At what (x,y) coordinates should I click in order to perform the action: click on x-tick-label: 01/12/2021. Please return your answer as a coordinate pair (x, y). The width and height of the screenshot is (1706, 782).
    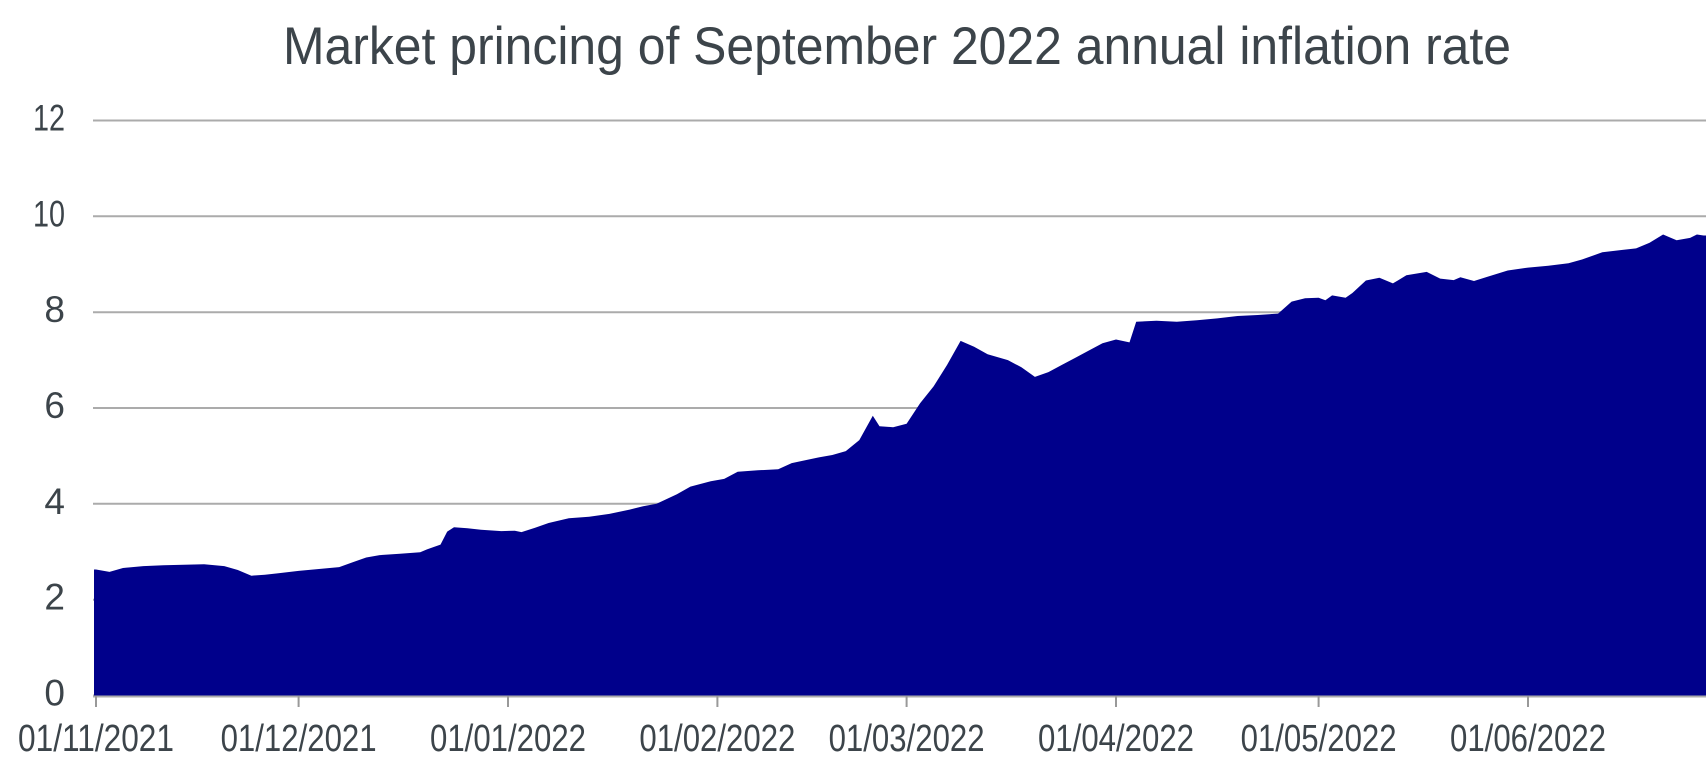
    Looking at the image, I should click on (299, 739).